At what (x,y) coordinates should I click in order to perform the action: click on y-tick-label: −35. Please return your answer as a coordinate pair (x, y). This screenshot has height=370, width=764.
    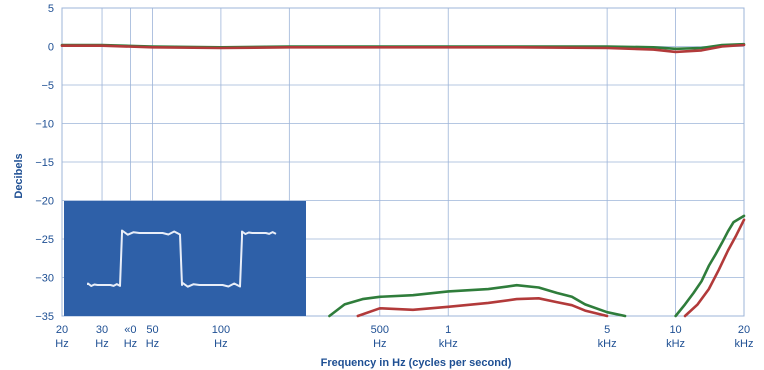
    Looking at the image, I should click on (44, 317).